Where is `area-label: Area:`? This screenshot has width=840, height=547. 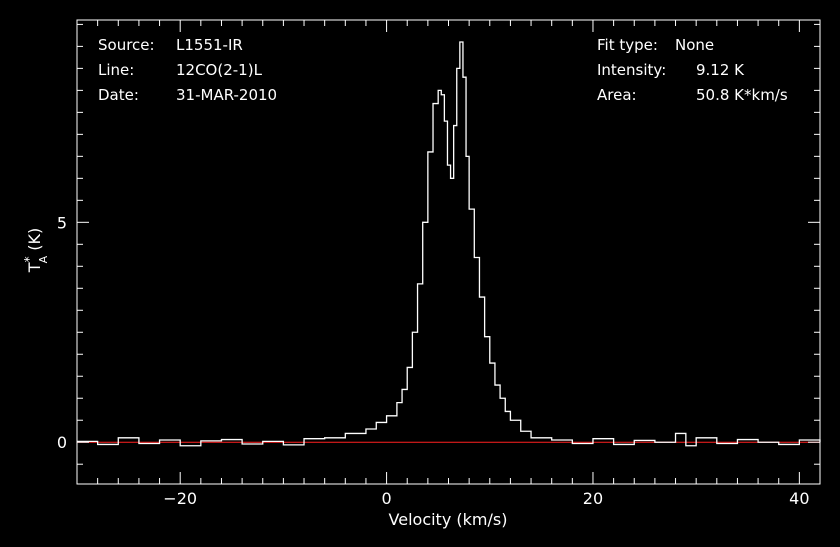 area-label: Area: is located at coordinates (617, 95).